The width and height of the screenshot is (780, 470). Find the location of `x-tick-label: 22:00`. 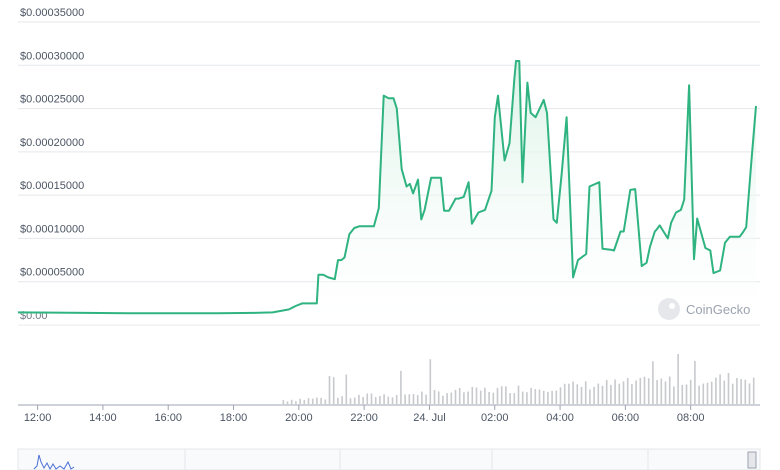

x-tick-label: 22:00 is located at coordinates (364, 418).